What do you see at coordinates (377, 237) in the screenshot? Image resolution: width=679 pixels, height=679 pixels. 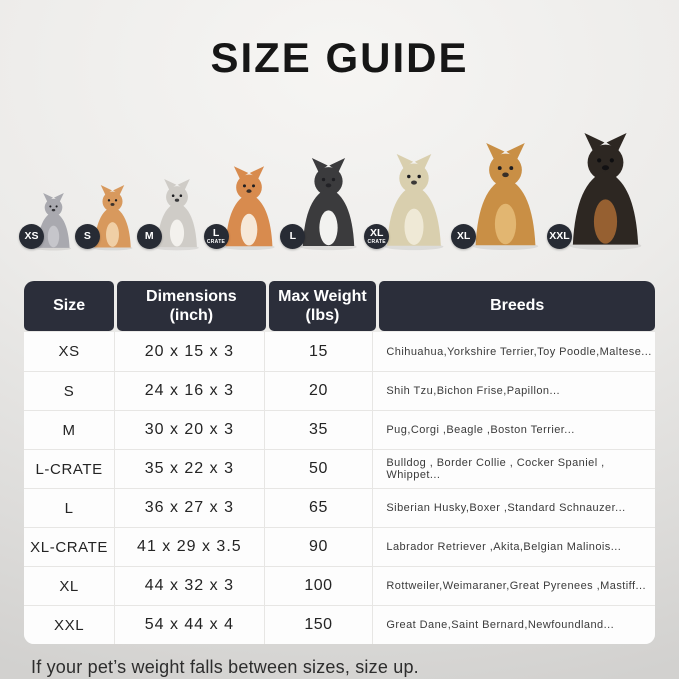 I see `size-badge-xl-crate: XL CRATE` at bounding box center [377, 237].